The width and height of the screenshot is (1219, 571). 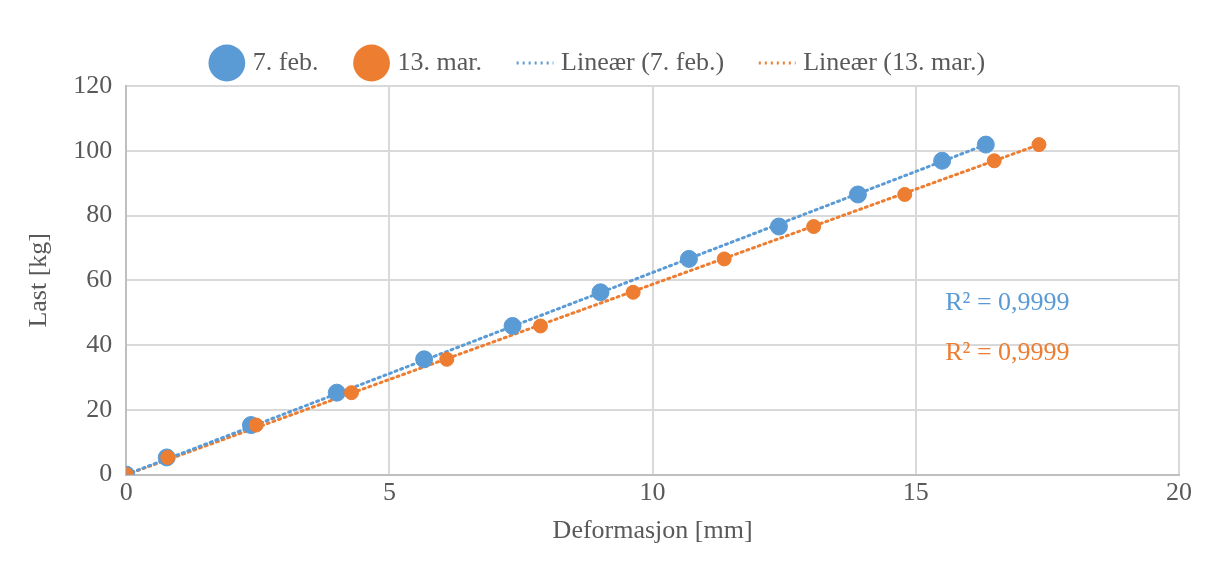 What do you see at coordinates (389, 492) in the screenshot?
I see `x-tick-label: 5` at bounding box center [389, 492].